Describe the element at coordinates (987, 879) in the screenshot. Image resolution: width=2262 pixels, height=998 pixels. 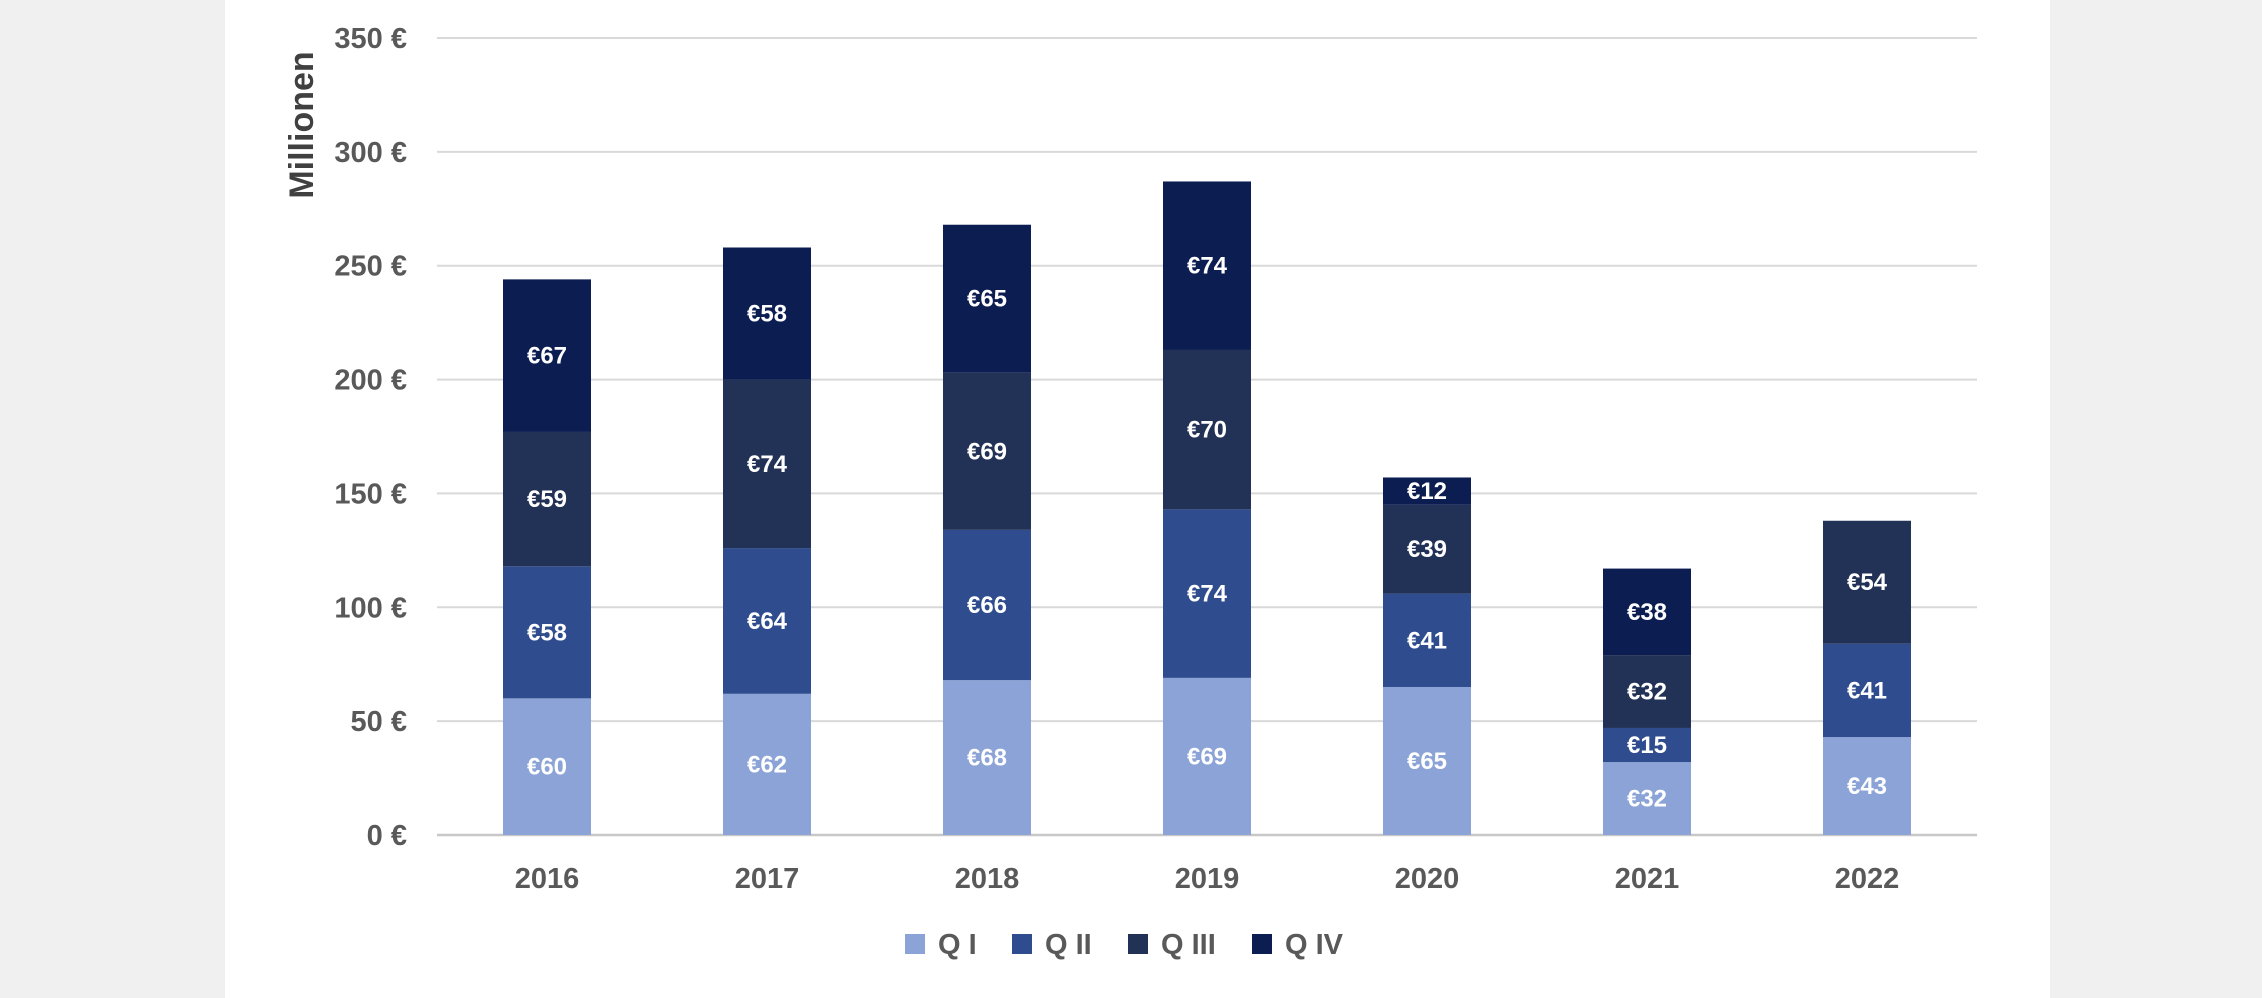
I see `x-tick-label: 2018` at that location.